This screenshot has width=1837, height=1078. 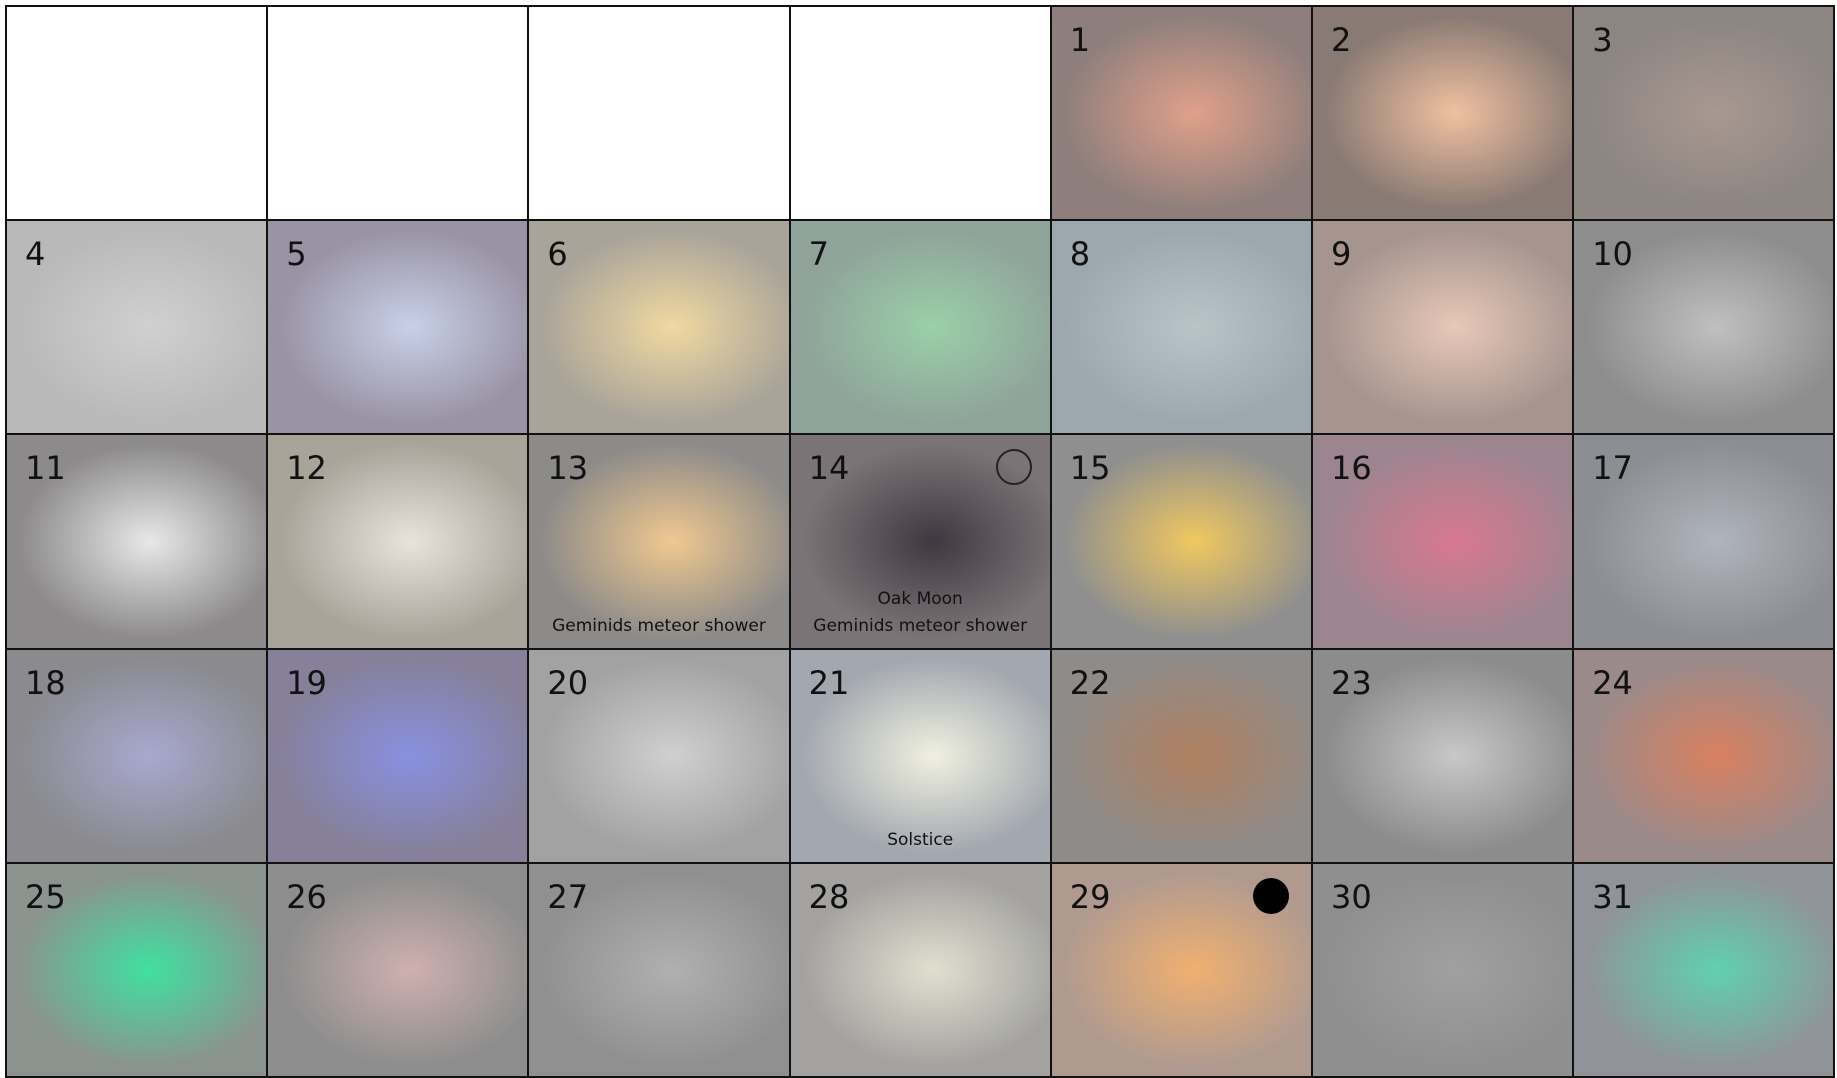 What do you see at coordinates (137, 969) in the screenshot?
I see `day-cell: 25` at bounding box center [137, 969].